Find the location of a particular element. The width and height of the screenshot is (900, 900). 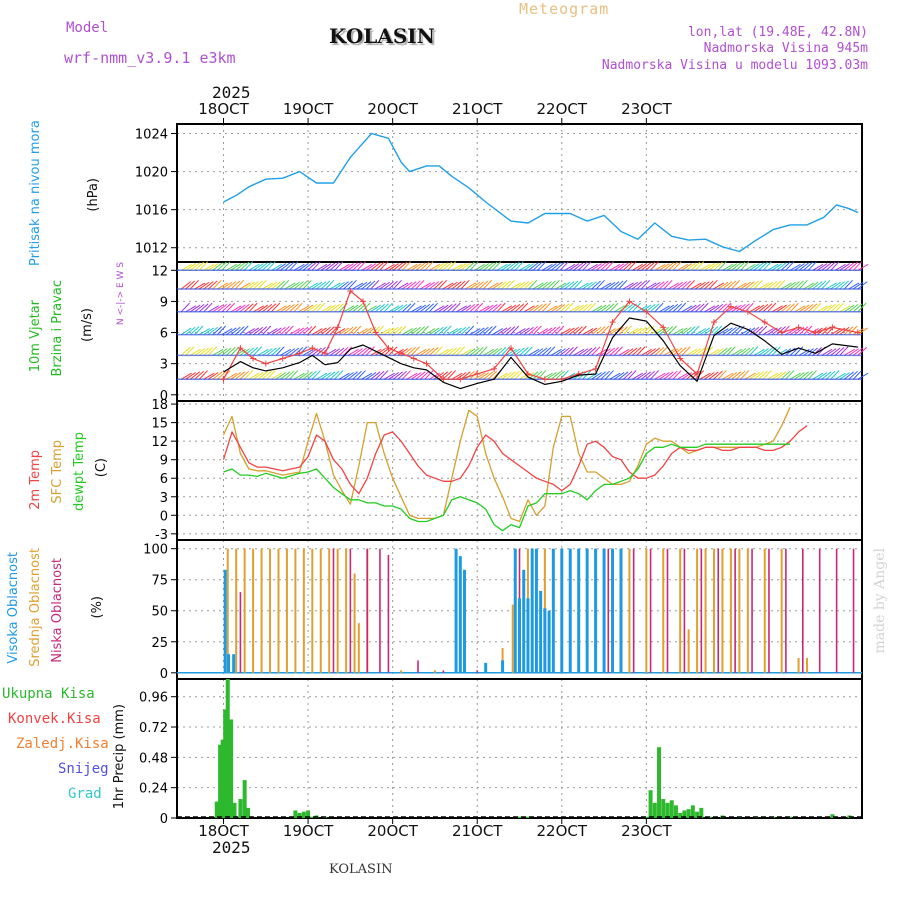

x-tick-label-bottom: 20OCT is located at coordinates (392, 831).